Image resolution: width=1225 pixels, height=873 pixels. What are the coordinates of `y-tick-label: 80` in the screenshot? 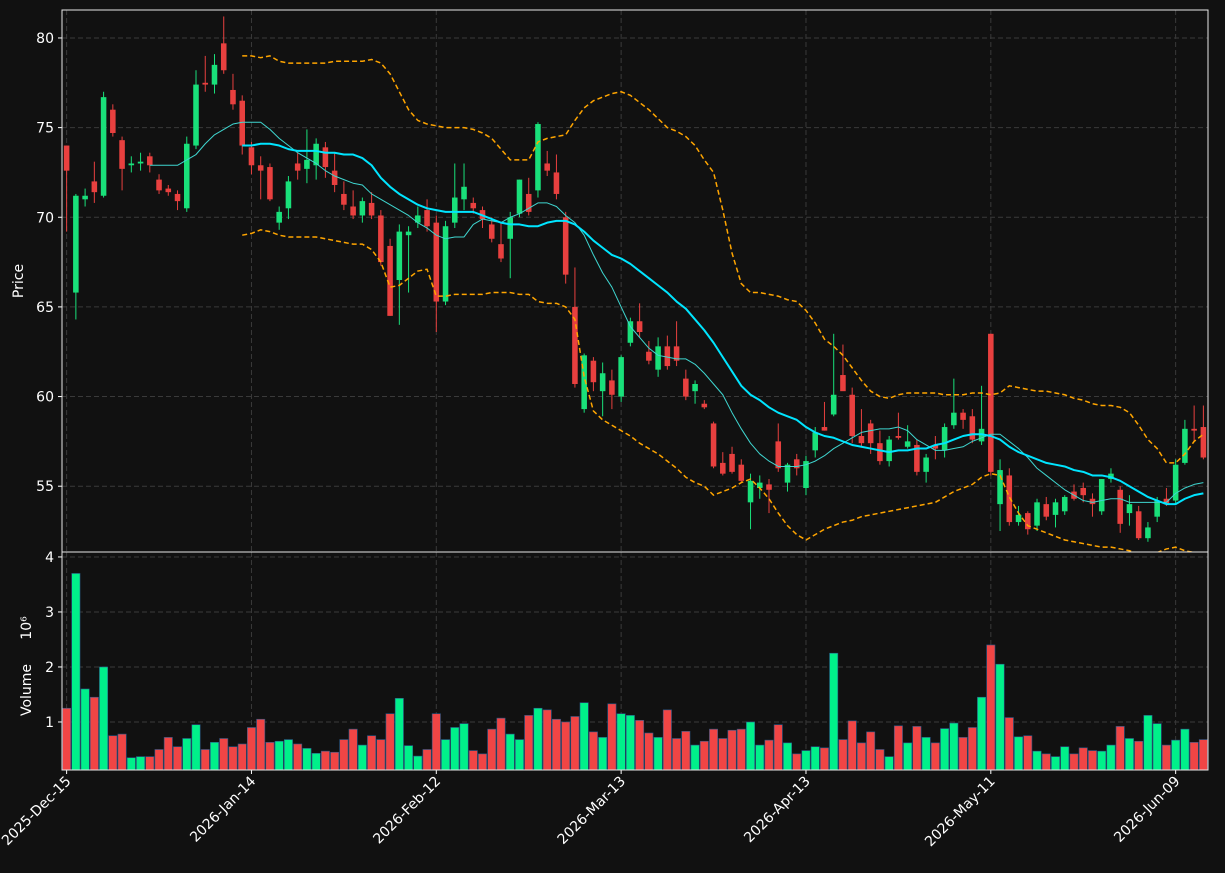 It's located at (45, 39).